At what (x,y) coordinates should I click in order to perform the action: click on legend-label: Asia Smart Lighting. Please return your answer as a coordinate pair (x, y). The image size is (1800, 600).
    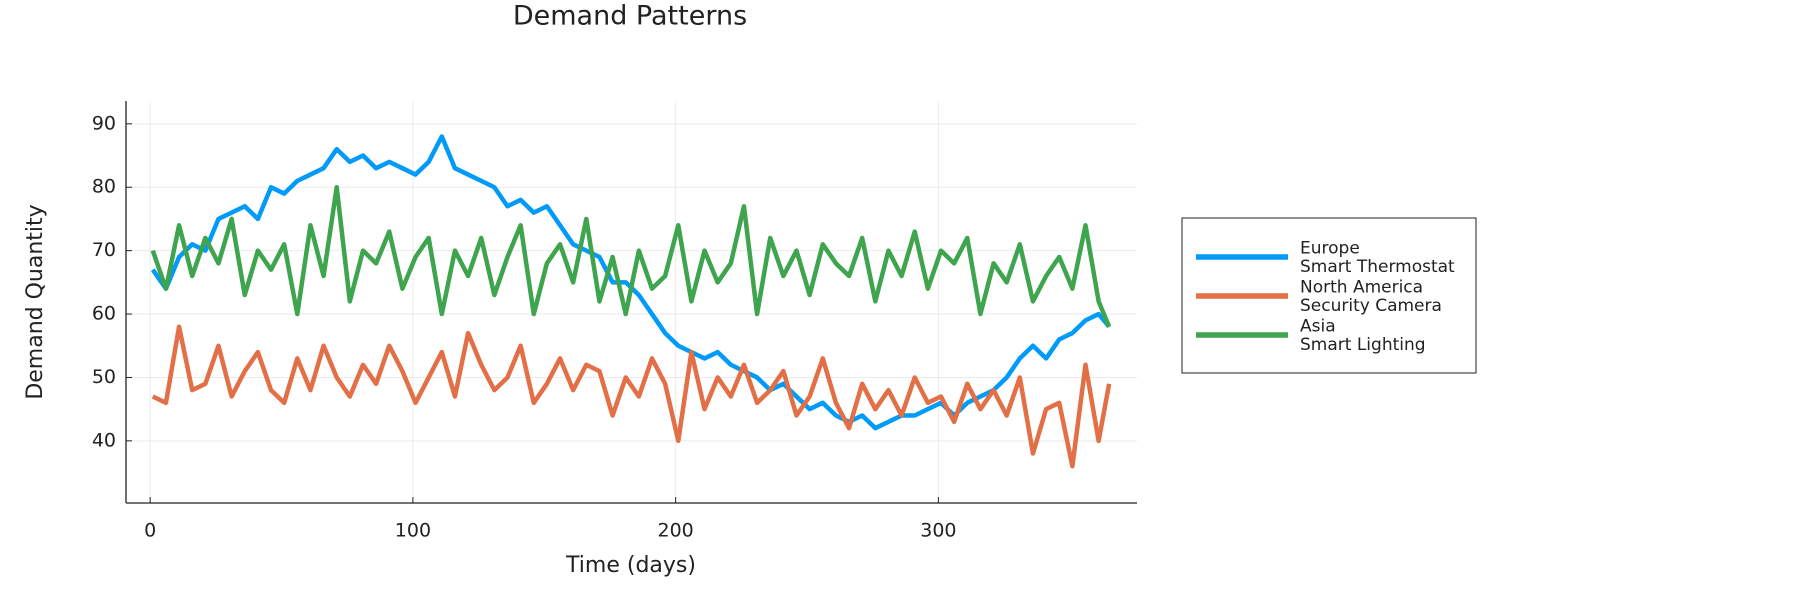
    Looking at the image, I should click on (1363, 336).